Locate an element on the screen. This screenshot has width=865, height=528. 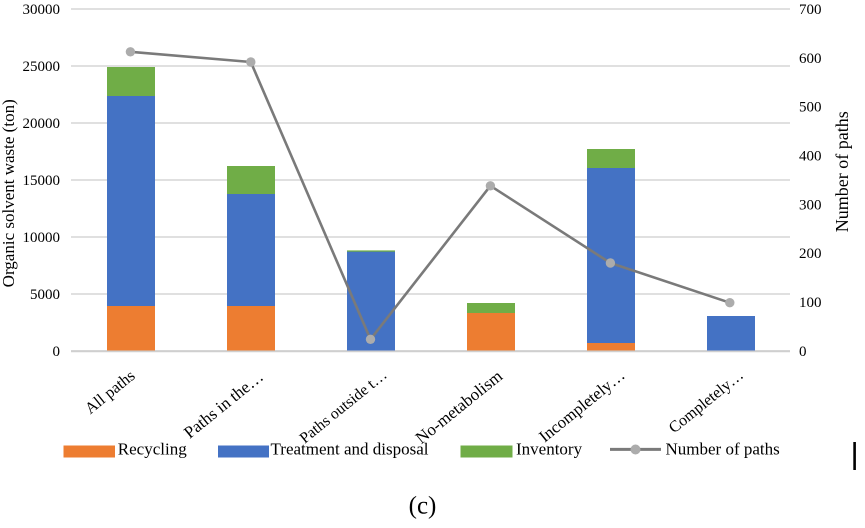
svg-text: 300 is located at coordinates (810, 205).